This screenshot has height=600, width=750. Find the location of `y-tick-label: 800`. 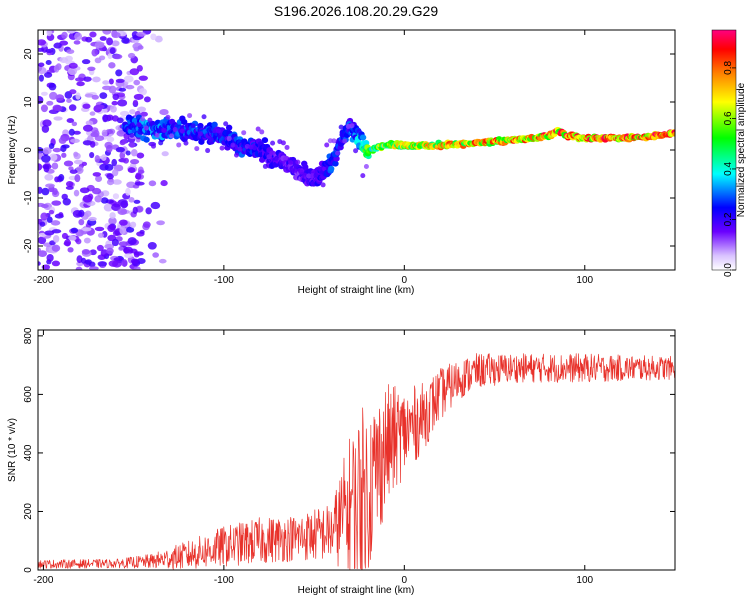

y-tick-label: 800 is located at coordinates (28, 335).